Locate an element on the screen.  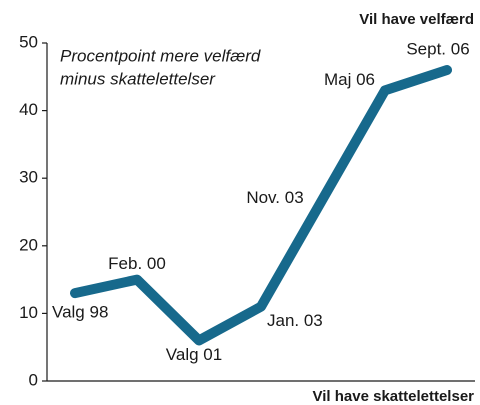
point-label: Nov. 03 is located at coordinates (274, 197).